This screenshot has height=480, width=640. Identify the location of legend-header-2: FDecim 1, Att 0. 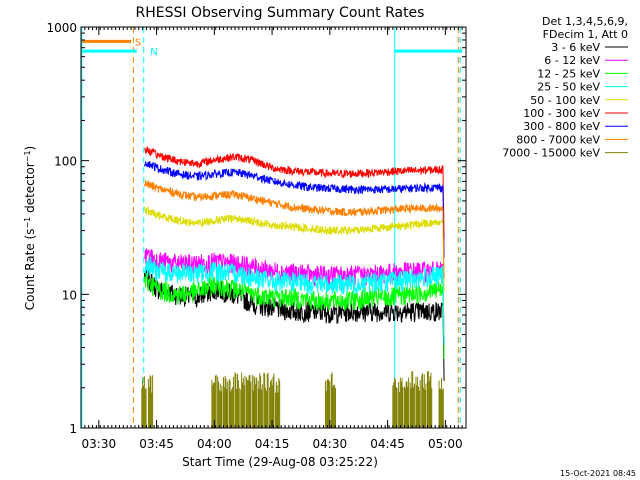
(585, 34).